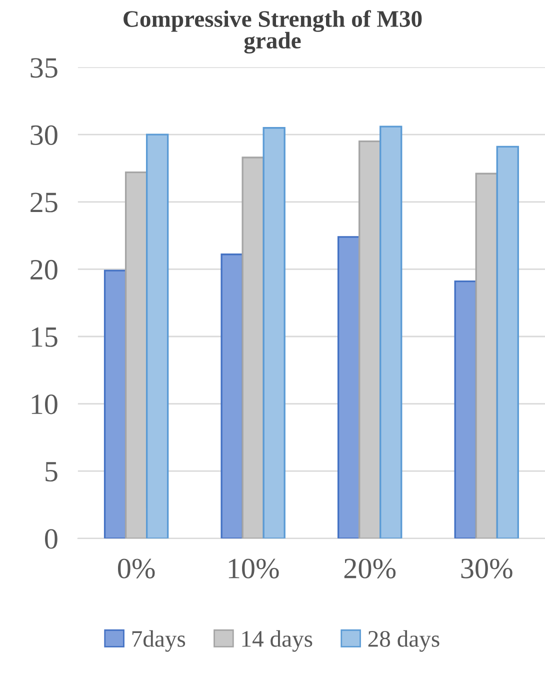 This screenshot has width=545, height=673. I want to click on x-tick-label: 30%, so click(486, 568).